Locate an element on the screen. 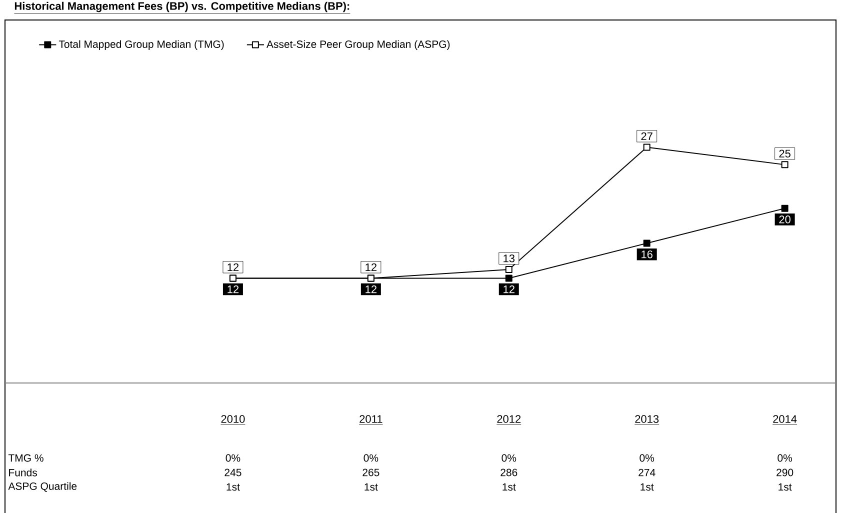 This screenshot has height=513, width=841. data-label: 13 is located at coordinates (509, 258).